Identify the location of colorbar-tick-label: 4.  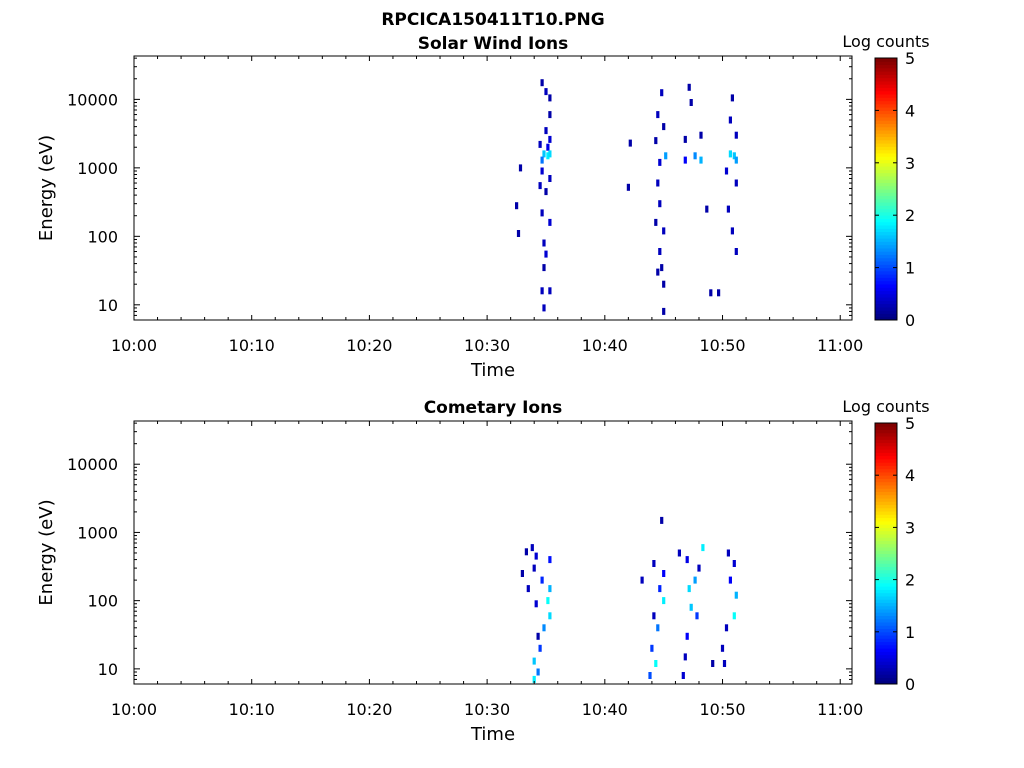
(910, 110).